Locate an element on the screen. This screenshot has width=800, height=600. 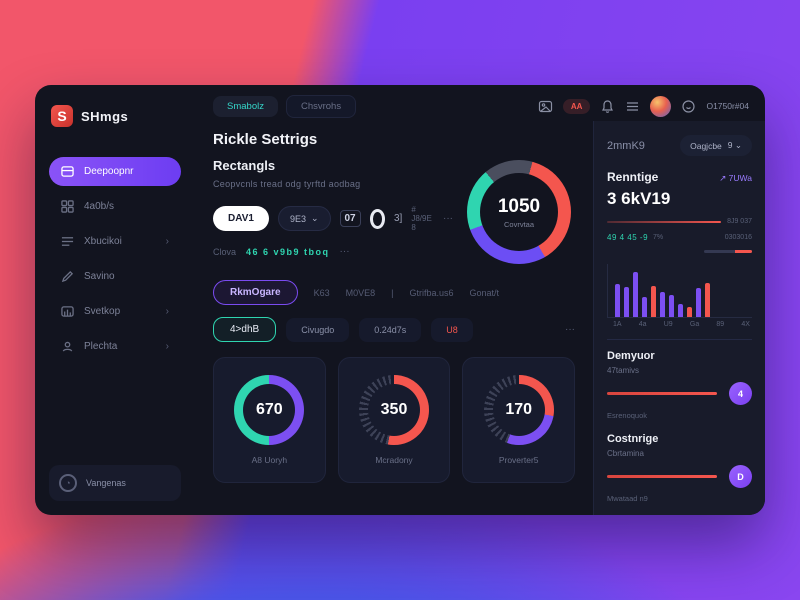
x-tick-label: Ga is located at coordinates (694, 325).